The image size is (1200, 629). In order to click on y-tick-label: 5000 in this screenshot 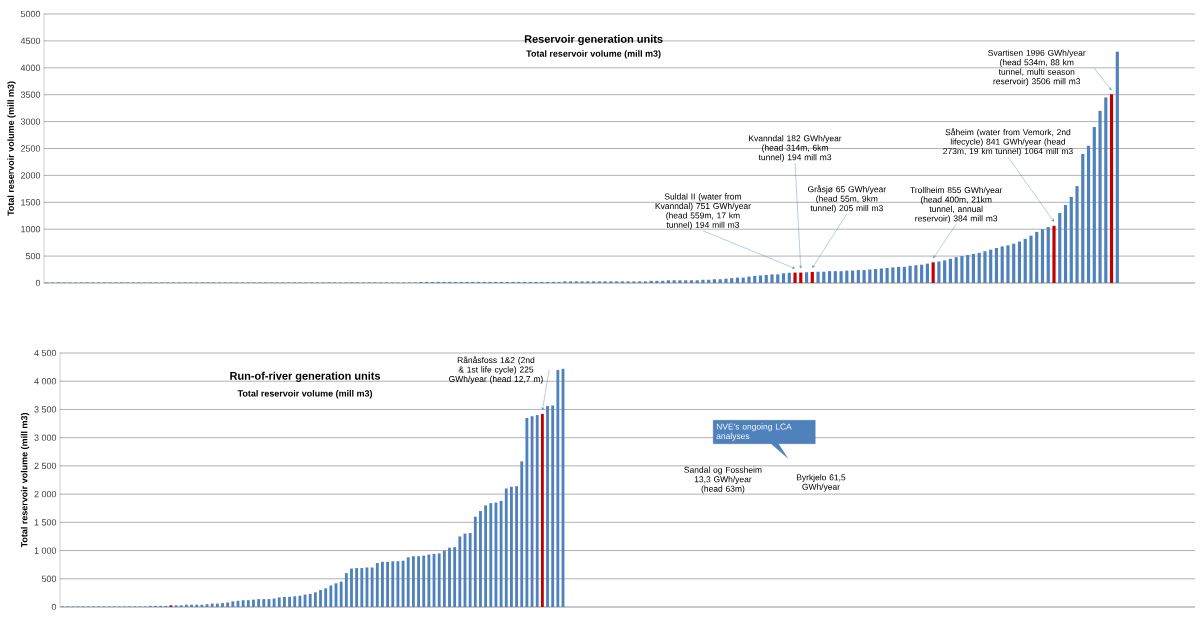, I will do `click(30, 14)`.